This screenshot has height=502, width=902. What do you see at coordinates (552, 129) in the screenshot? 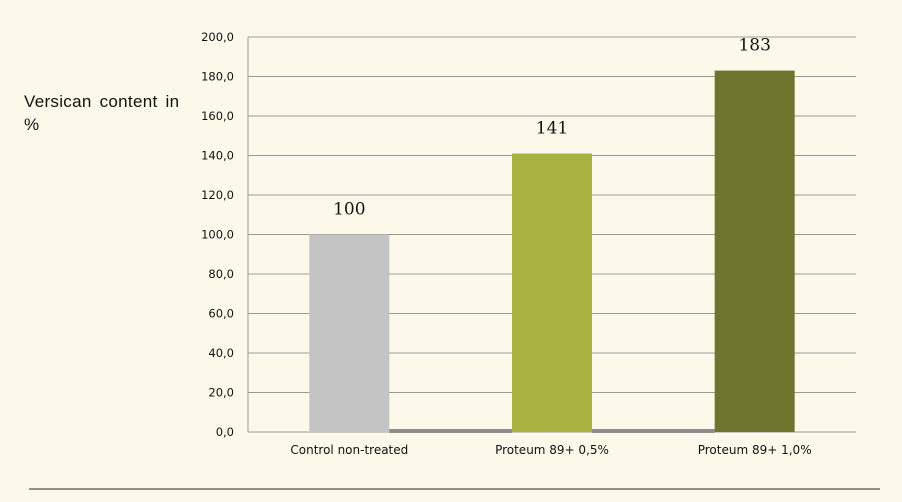
I see `data-label: 141` at bounding box center [552, 129].